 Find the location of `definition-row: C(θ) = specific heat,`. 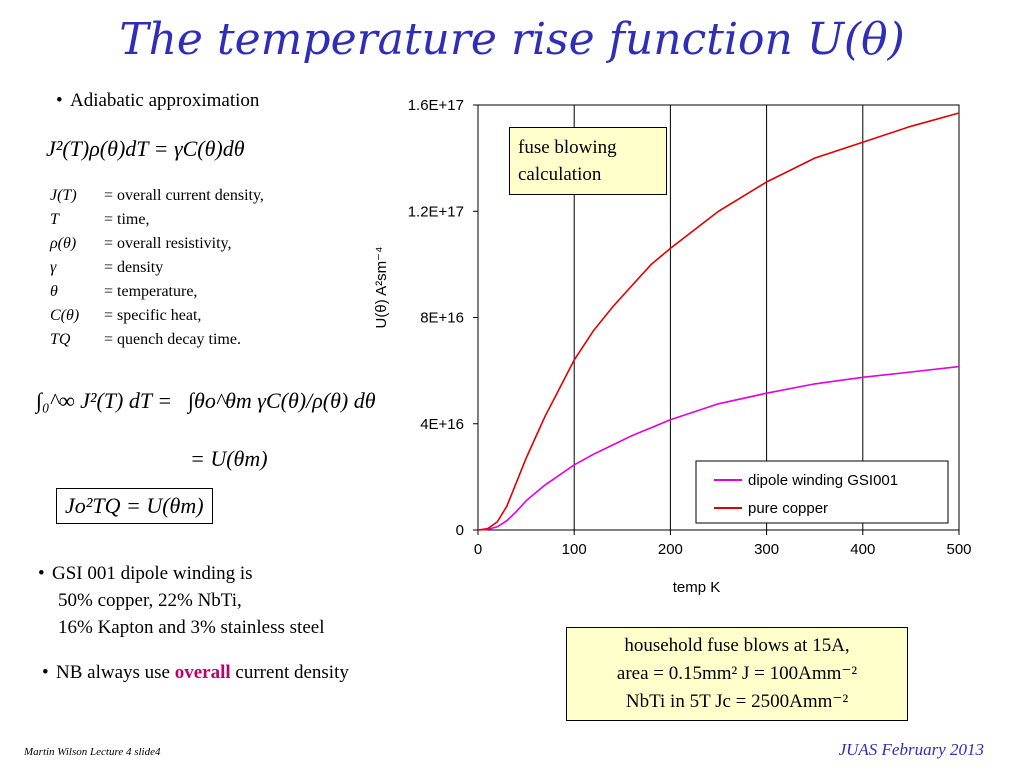

definition-row: C(θ) = specific heat, is located at coordinates (157, 316).